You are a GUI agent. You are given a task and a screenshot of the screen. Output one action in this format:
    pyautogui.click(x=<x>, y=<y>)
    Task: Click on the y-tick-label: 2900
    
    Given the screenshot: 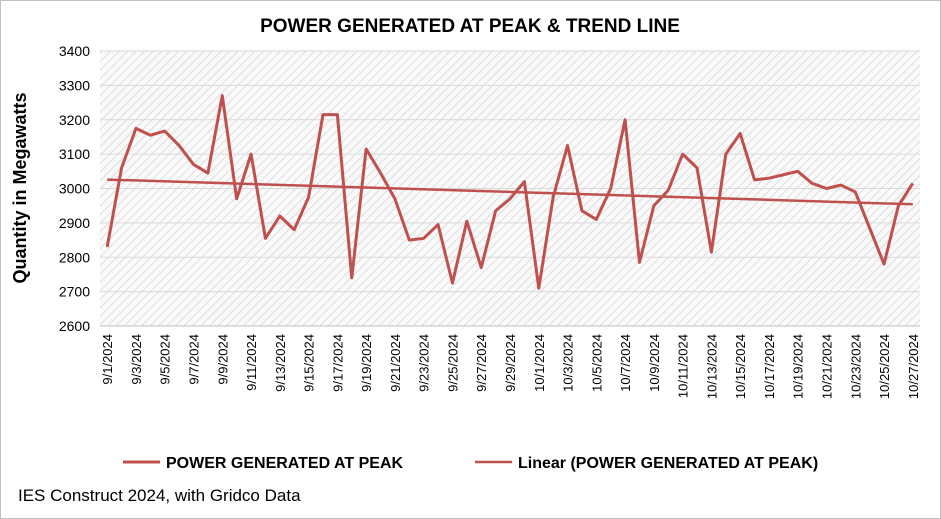 What is the action you would take?
    pyautogui.click(x=74, y=223)
    